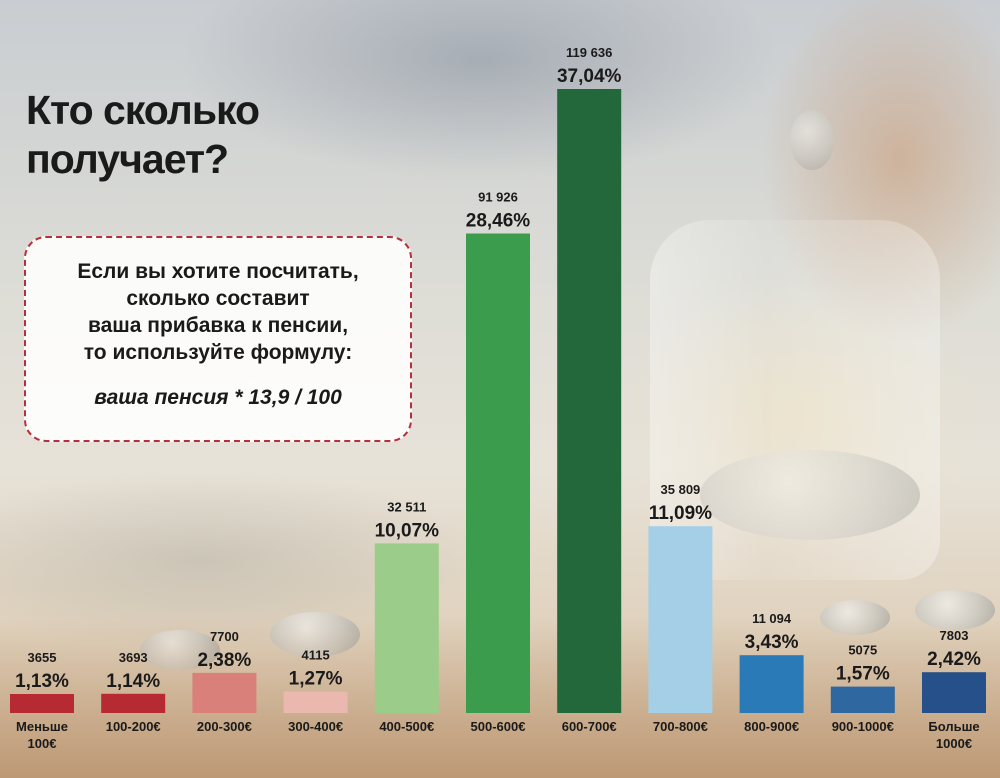 Image resolution: width=1000 pixels, height=778 pixels. What do you see at coordinates (498, 197) in the screenshot?
I see `bar-count-label: 91 926` at bounding box center [498, 197].